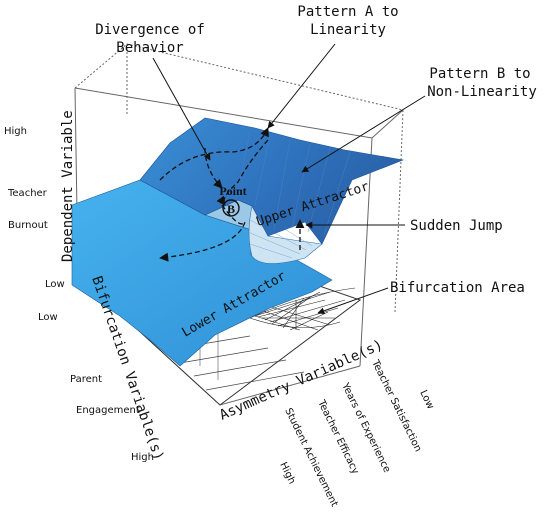 The height and width of the screenshot is (517, 550). I want to click on dependent-name-line2: Burnout, so click(28, 225).